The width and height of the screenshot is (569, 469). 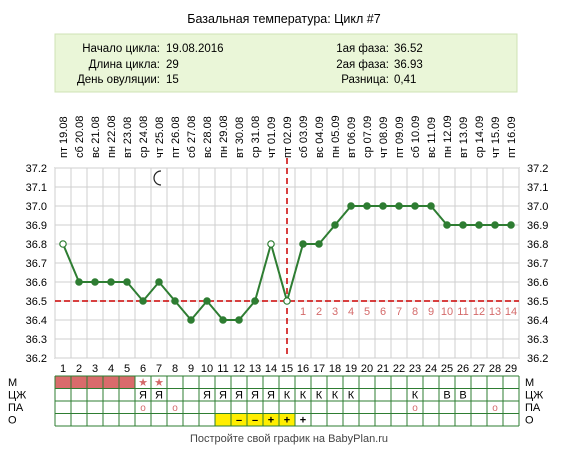 I want to click on date-label: вс 28.08, so click(x=208, y=137).